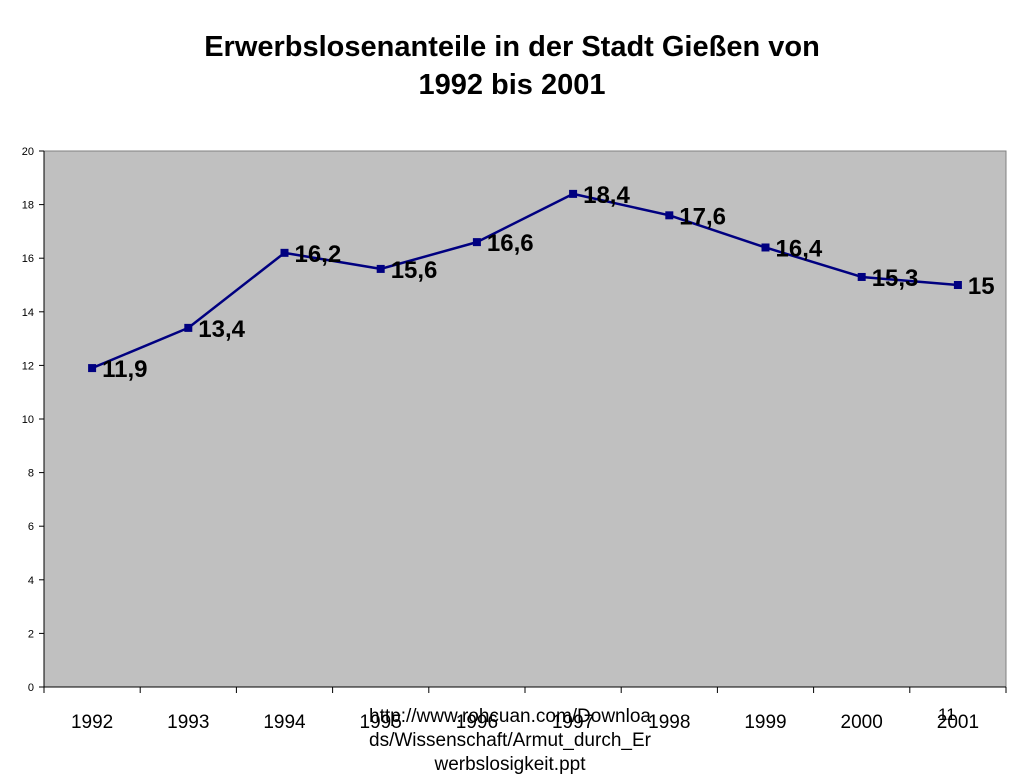  I want to click on data-label: 15,3, so click(895, 278).